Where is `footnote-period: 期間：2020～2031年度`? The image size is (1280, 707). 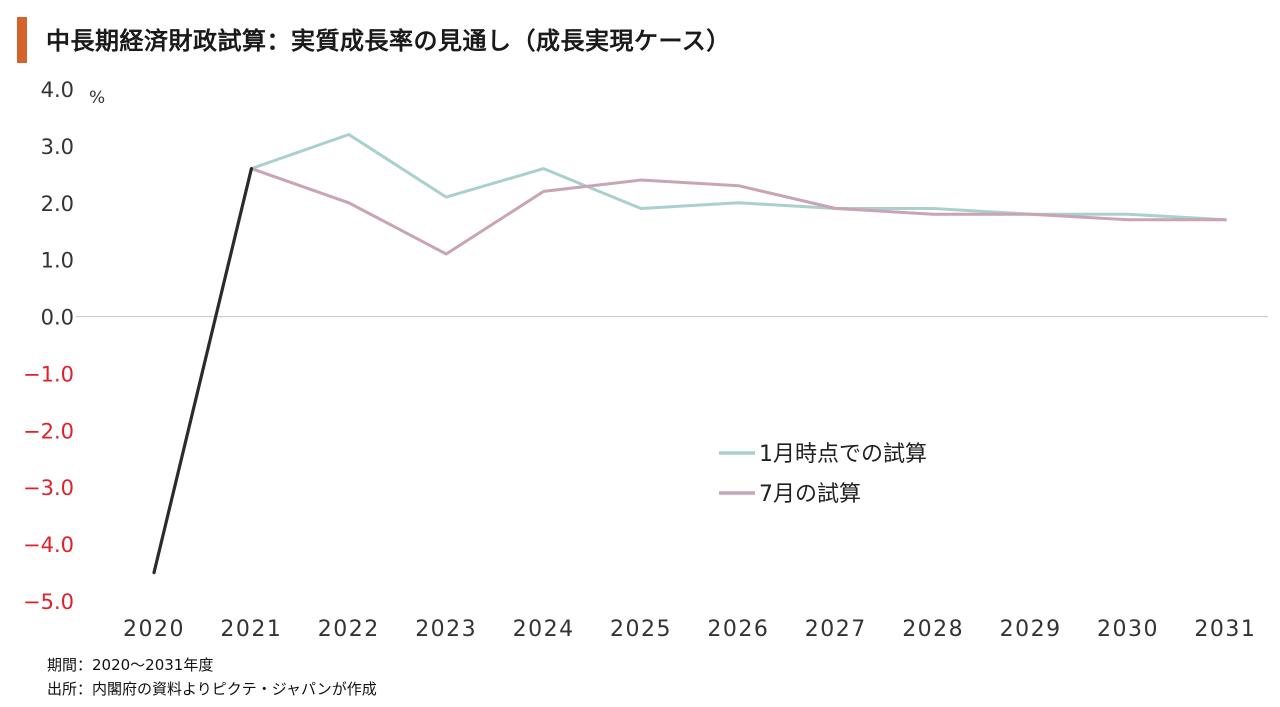
footnote-period: 期間：2020～2031年度 is located at coordinates (130, 665).